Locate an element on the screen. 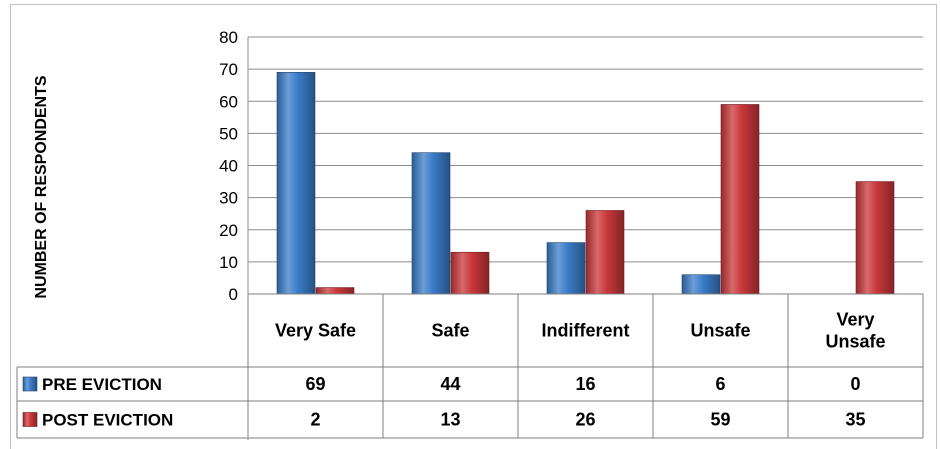 This screenshot has height=449, width=940. data-label: 16 is located at coordinates (585, 384).